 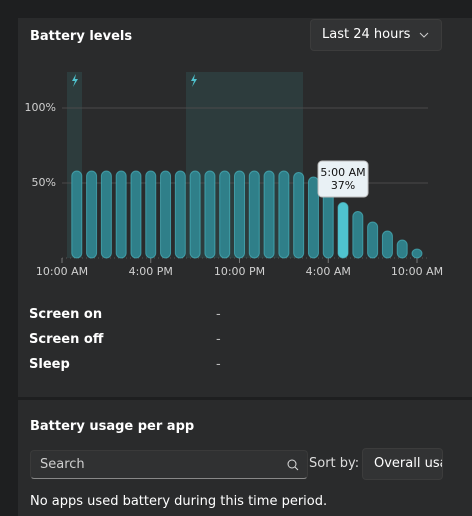 What do you see at coordinates (334, 463) in the screenshot?
I see `sort-label: Sort by:` at bounding box center [334, 463].